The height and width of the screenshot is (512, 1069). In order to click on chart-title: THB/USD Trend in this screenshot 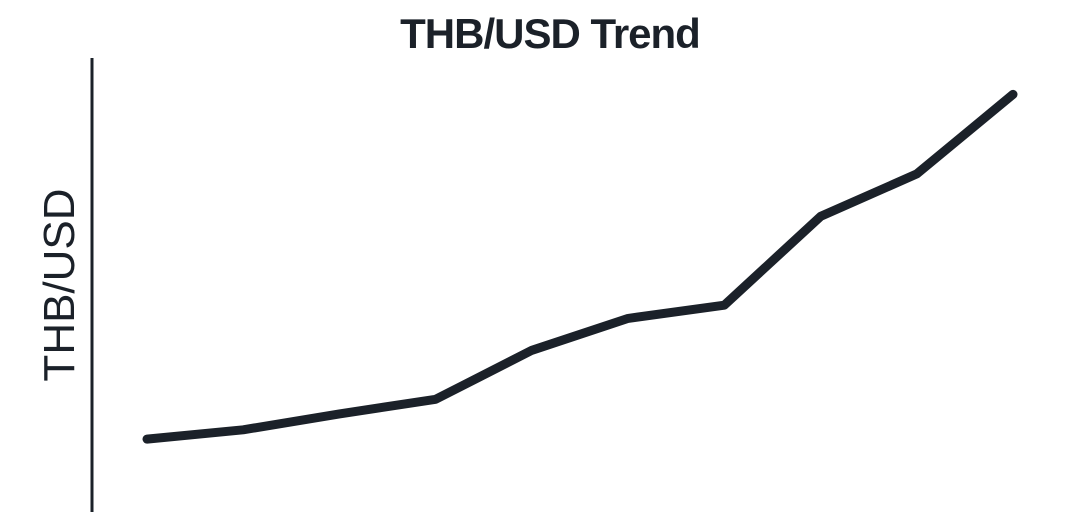, I will do `click(550, 33)`.